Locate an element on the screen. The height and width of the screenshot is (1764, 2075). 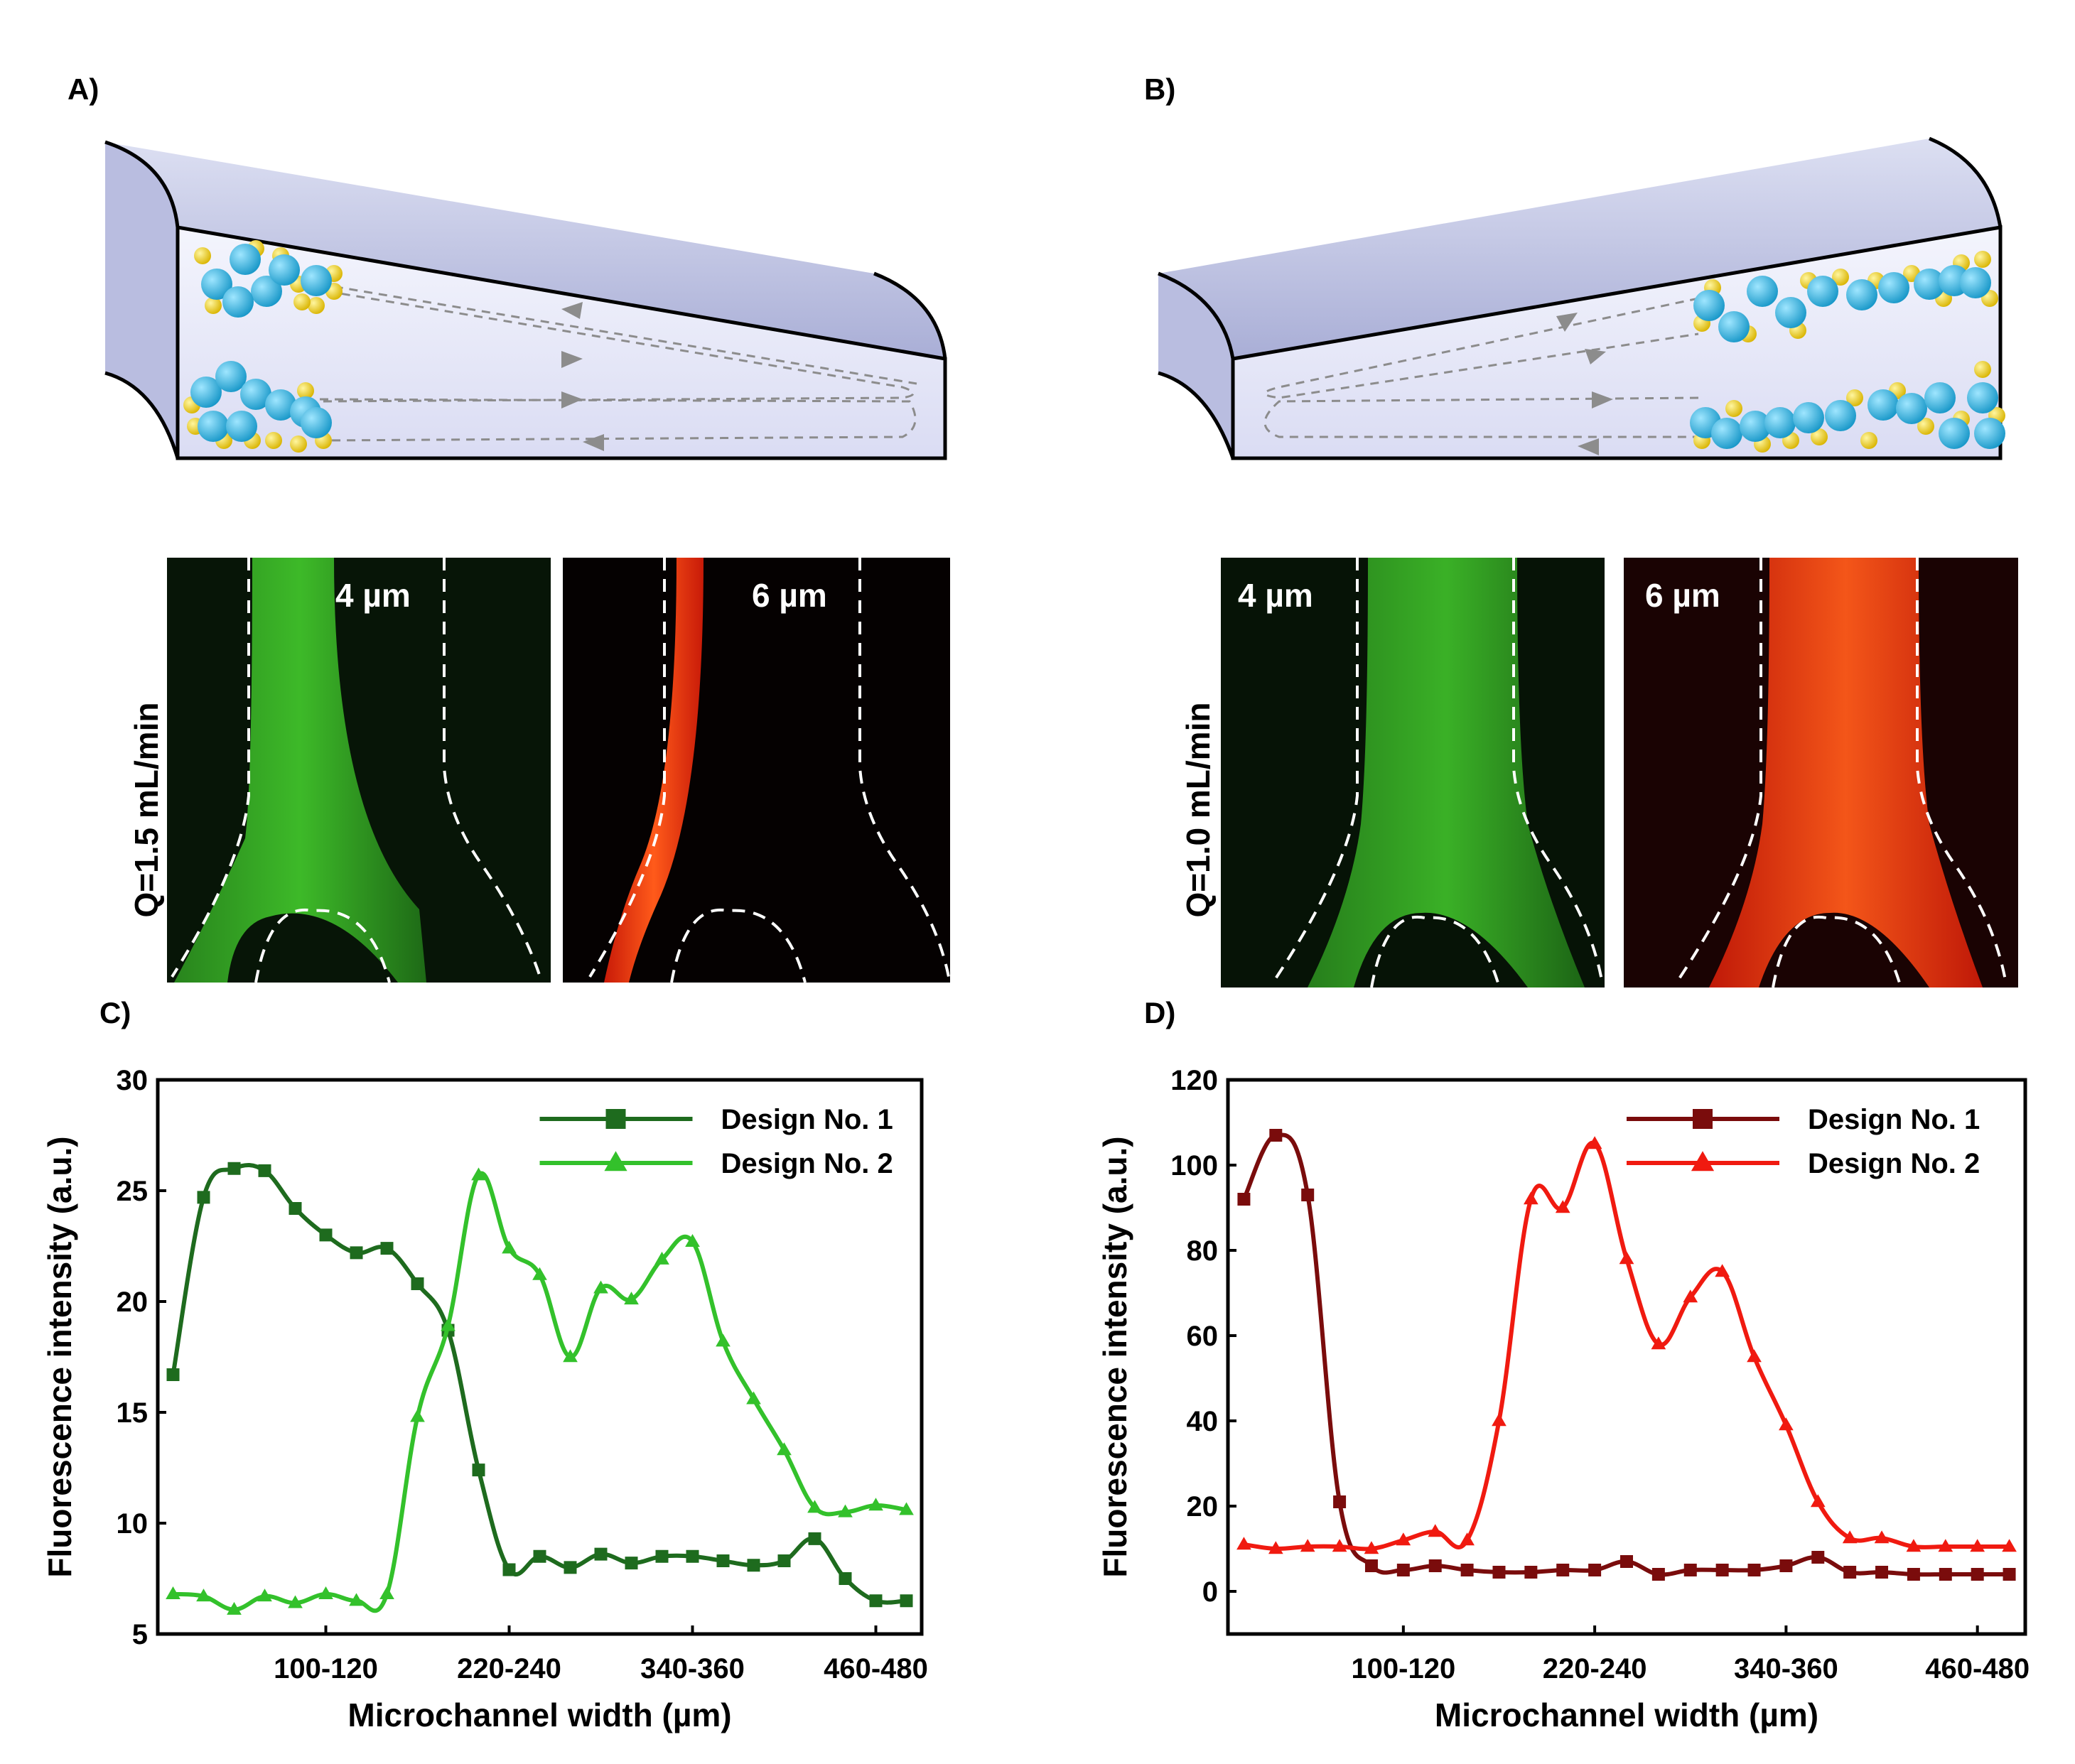
y-tick-label: 30 is located at coordinates (133, 1080).